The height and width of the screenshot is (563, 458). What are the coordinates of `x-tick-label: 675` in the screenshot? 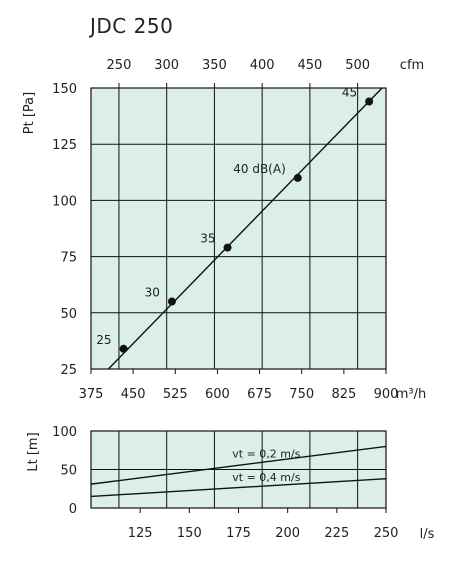 It's located at (259, 394).